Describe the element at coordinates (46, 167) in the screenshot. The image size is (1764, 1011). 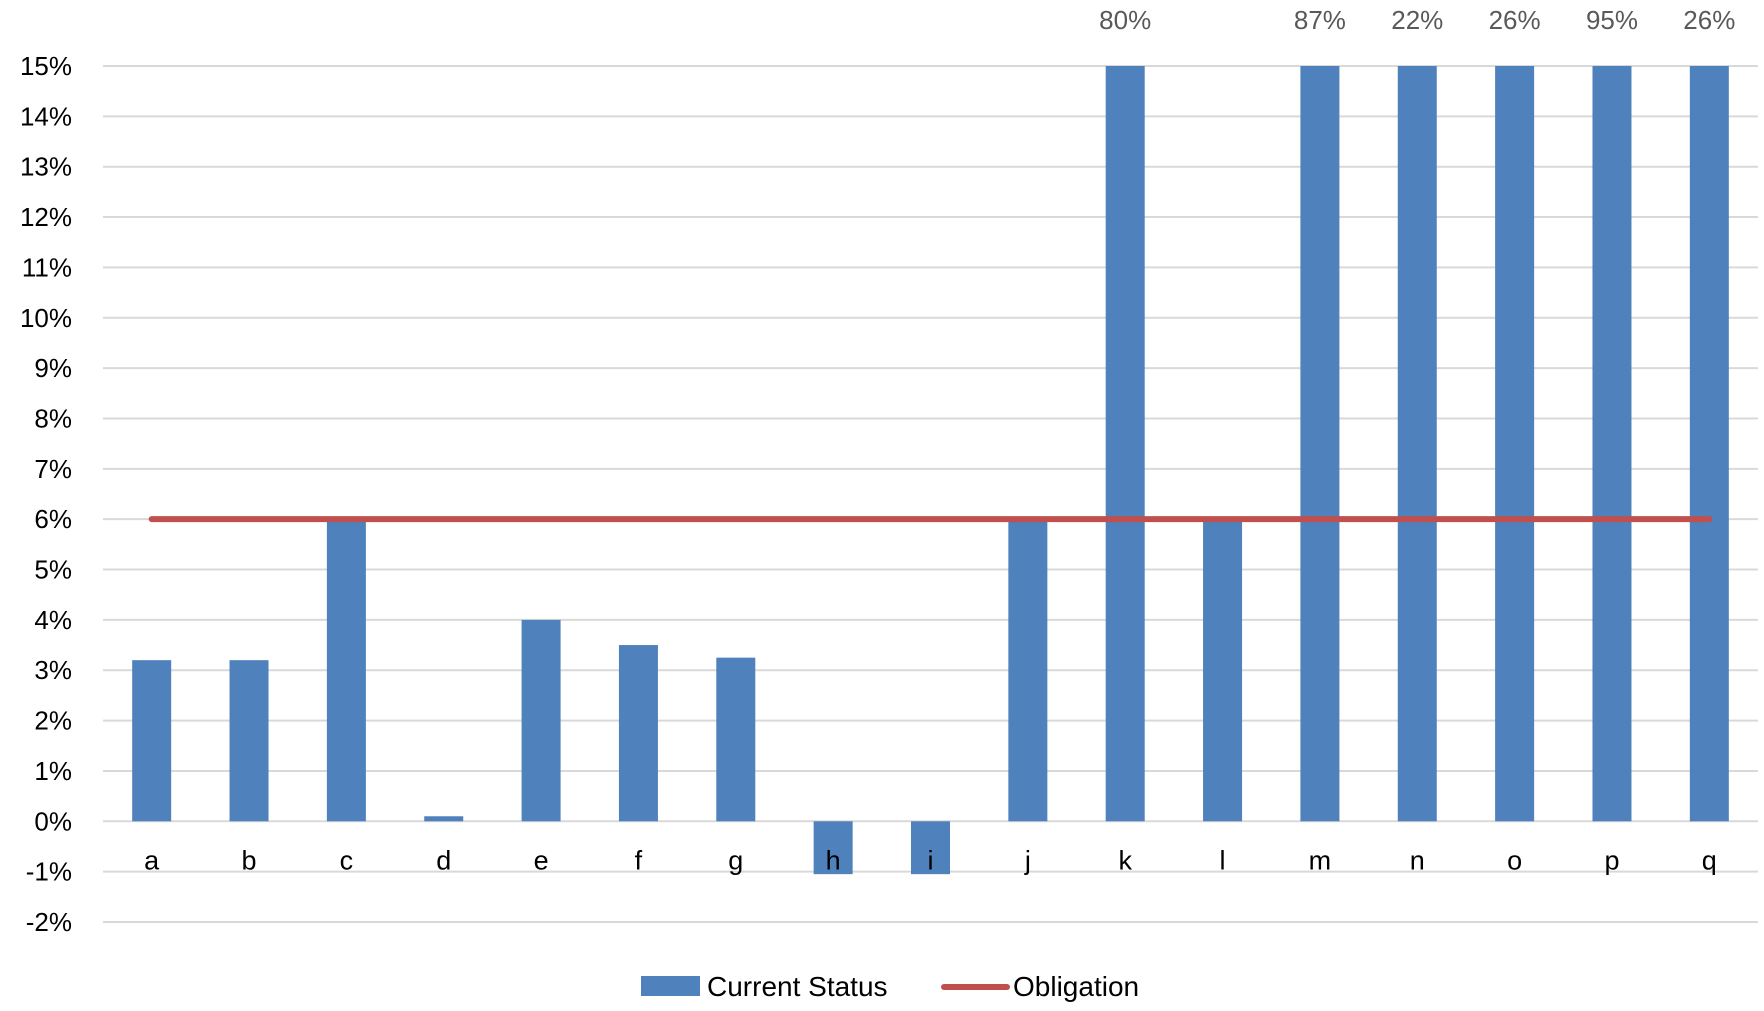
I see `y-tick-label: 13%` at that location.